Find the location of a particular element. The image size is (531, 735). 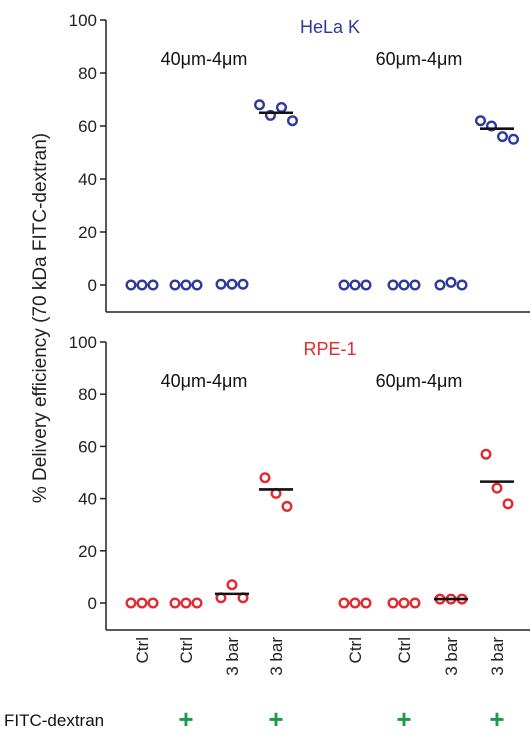

panel-title: HeLa K is located at coordinates (330, 27).